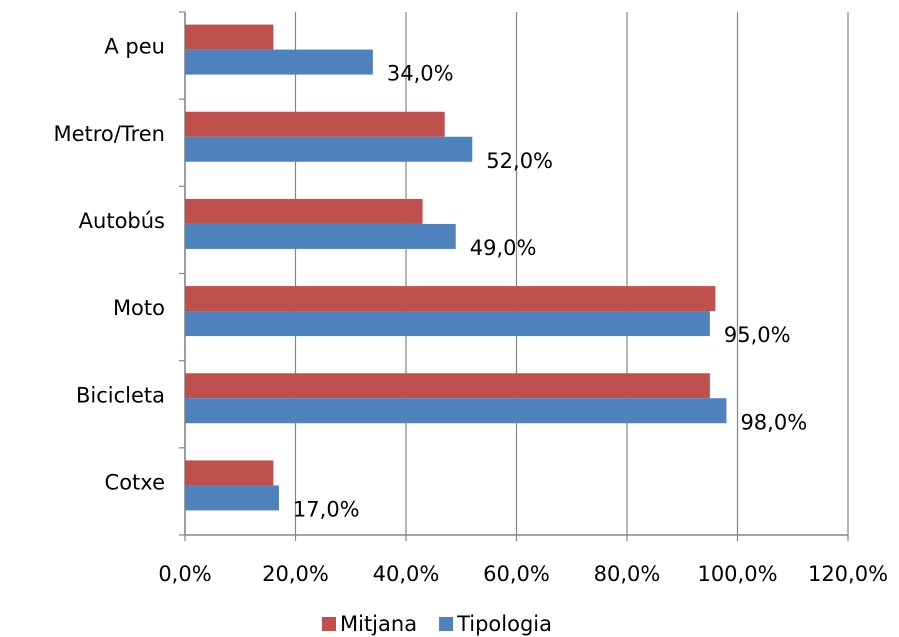 This screenshot has width=899, height=637. Describe the element at coordinates (406, 574) in the screenshot. I see `x-tick-label: 40,0%` at that location.